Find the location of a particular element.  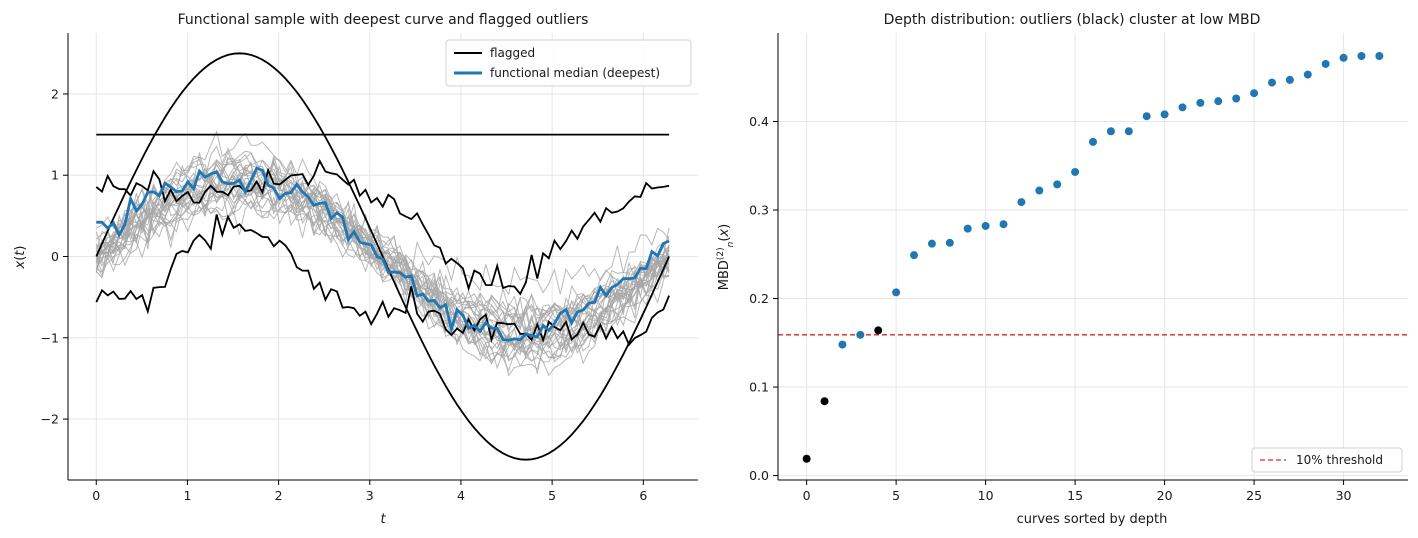

right-xtick-label-5: 25 is located at coordinates (1254, 495).